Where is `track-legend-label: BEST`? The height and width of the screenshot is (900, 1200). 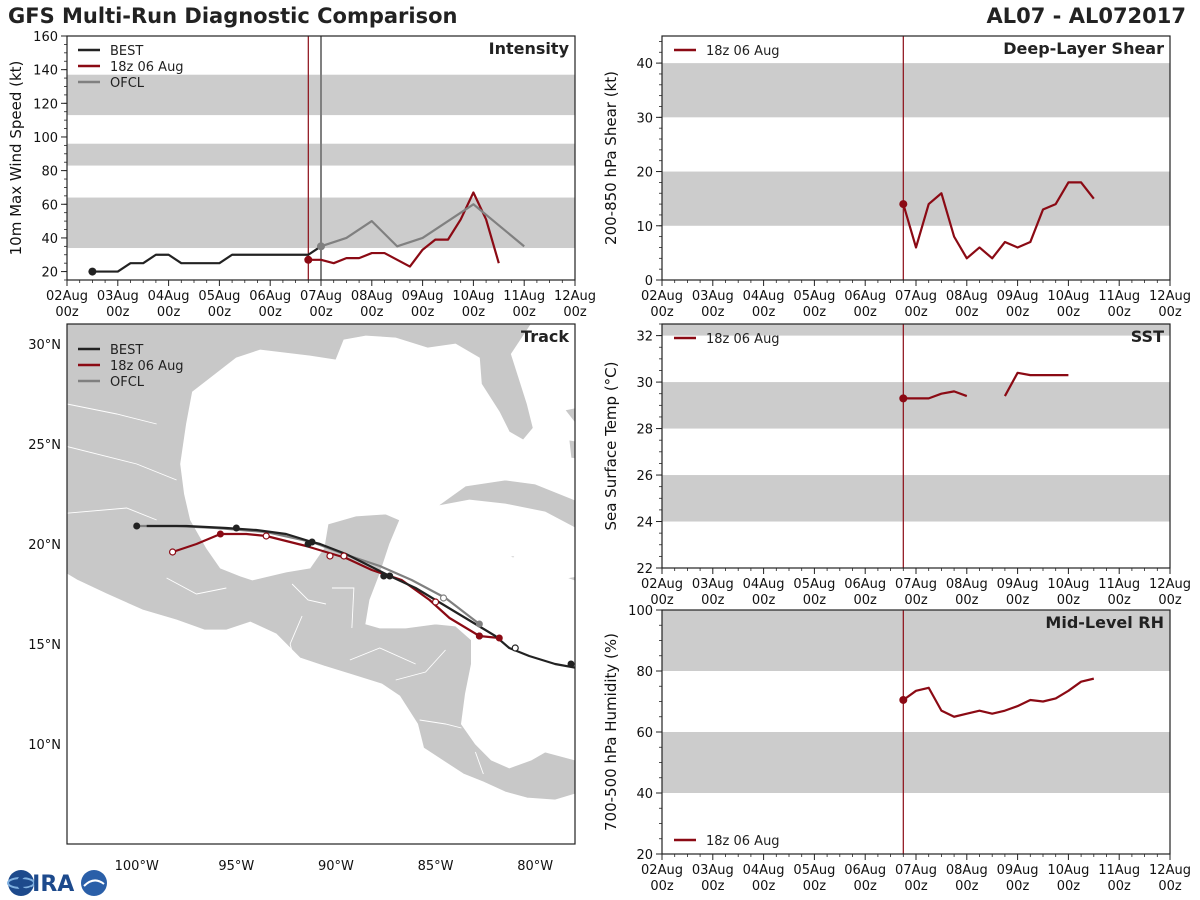 track-legend-label: BEST is located at coordinates (126, 350).